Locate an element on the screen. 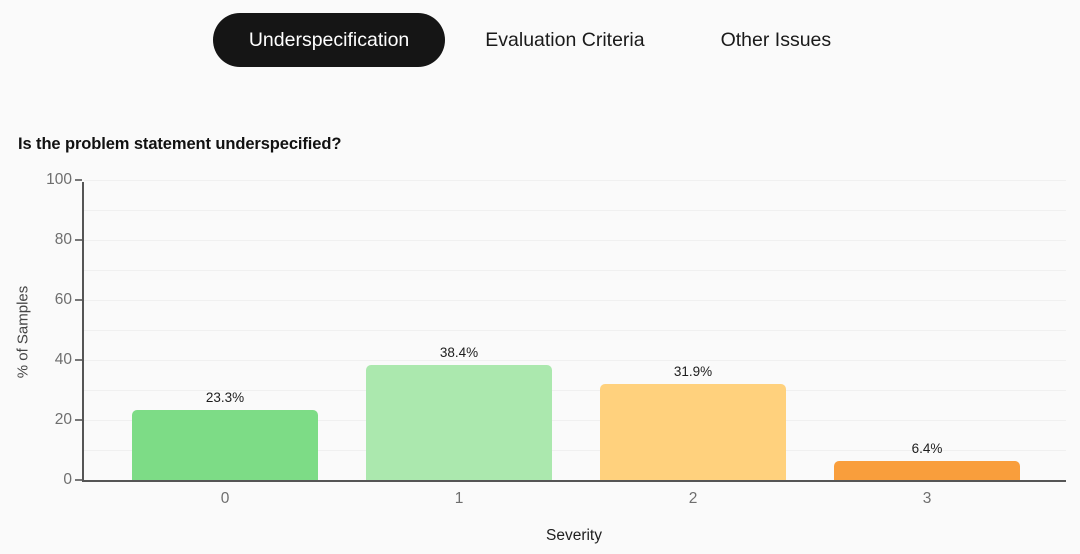  y-tick-label: 0 is located at coordinates (67, 479).